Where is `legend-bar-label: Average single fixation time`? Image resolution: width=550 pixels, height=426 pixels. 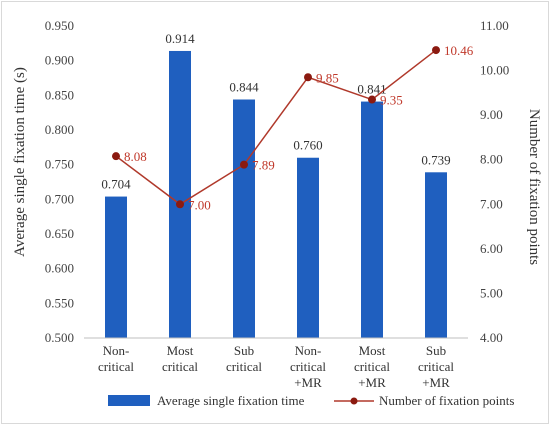 legend-bar-label: Average single fixation time is located at coordinates (231, 400).